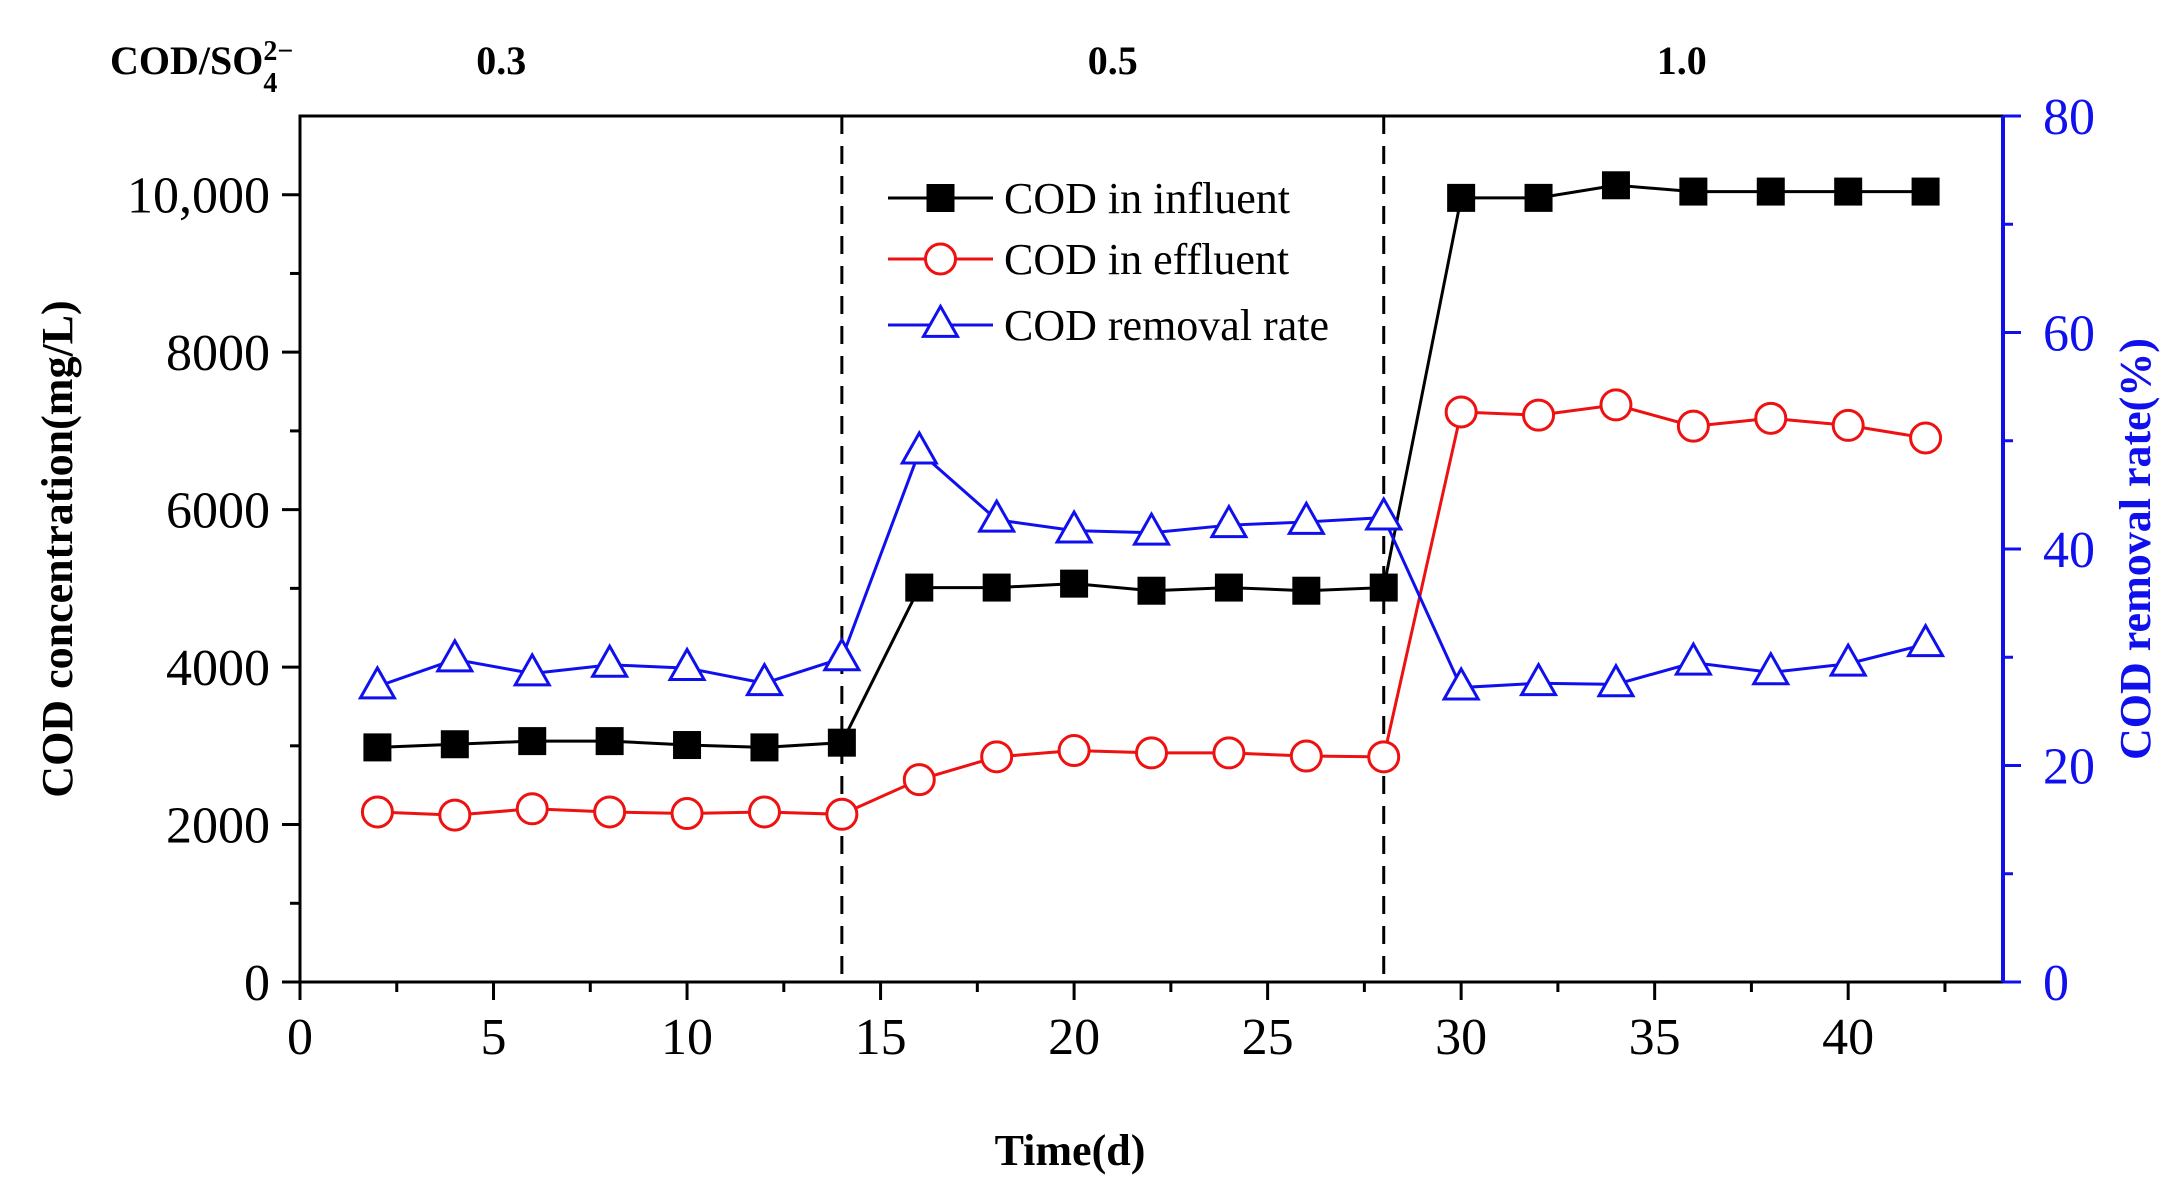 The width and height of the screenshot is (2174, 1183). Describe the element at coordinates (198, 196) in the screenshot. I see `y-tick-label: 10,000` at that location.